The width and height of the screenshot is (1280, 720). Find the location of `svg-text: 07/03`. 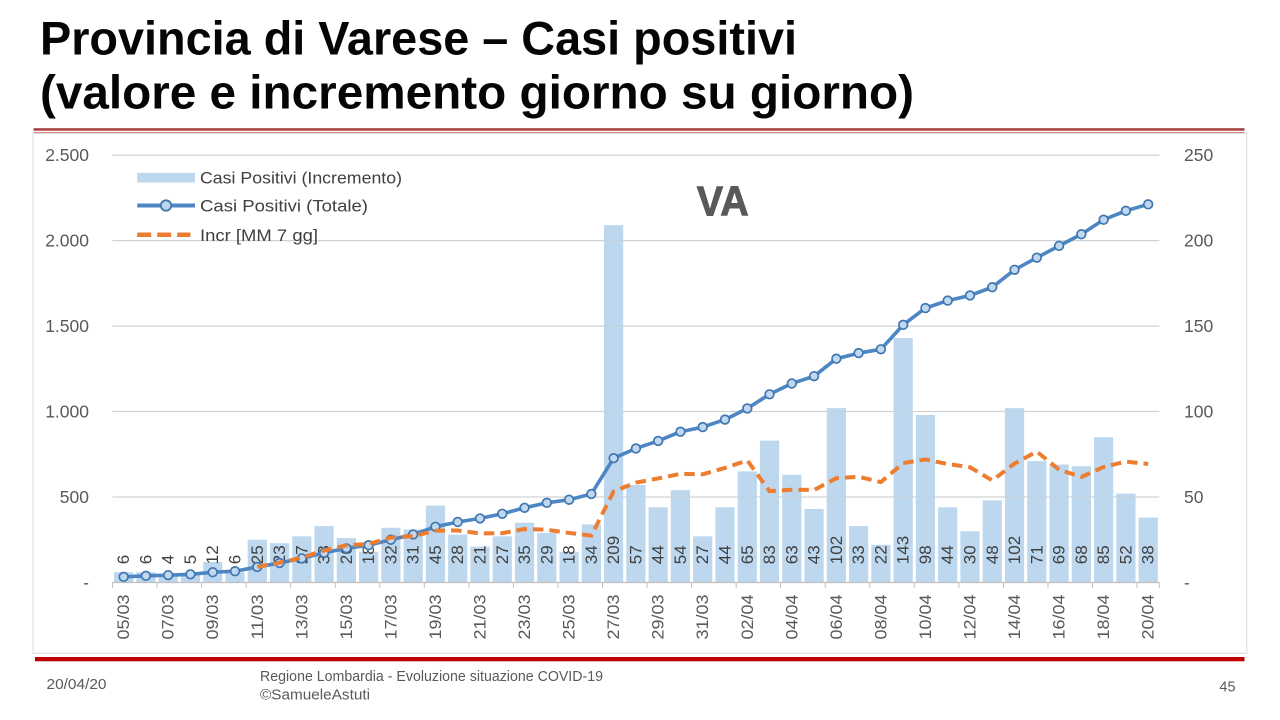

svg-text: 07/03 is located at coordinates (168, 617).